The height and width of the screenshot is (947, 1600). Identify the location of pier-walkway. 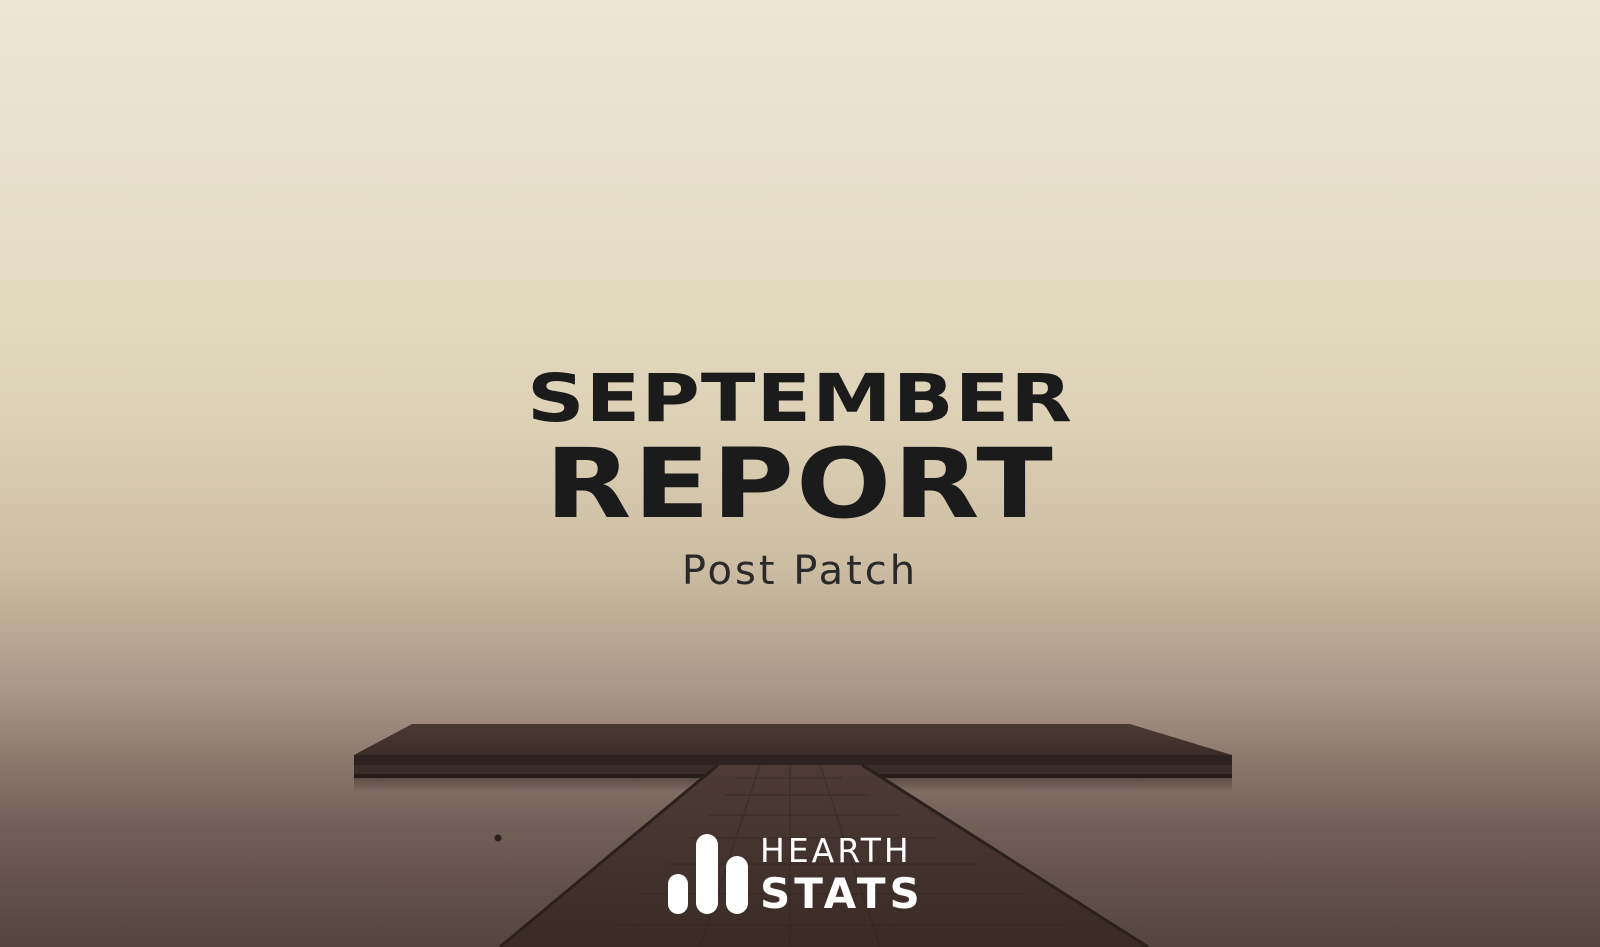
(824, 856).